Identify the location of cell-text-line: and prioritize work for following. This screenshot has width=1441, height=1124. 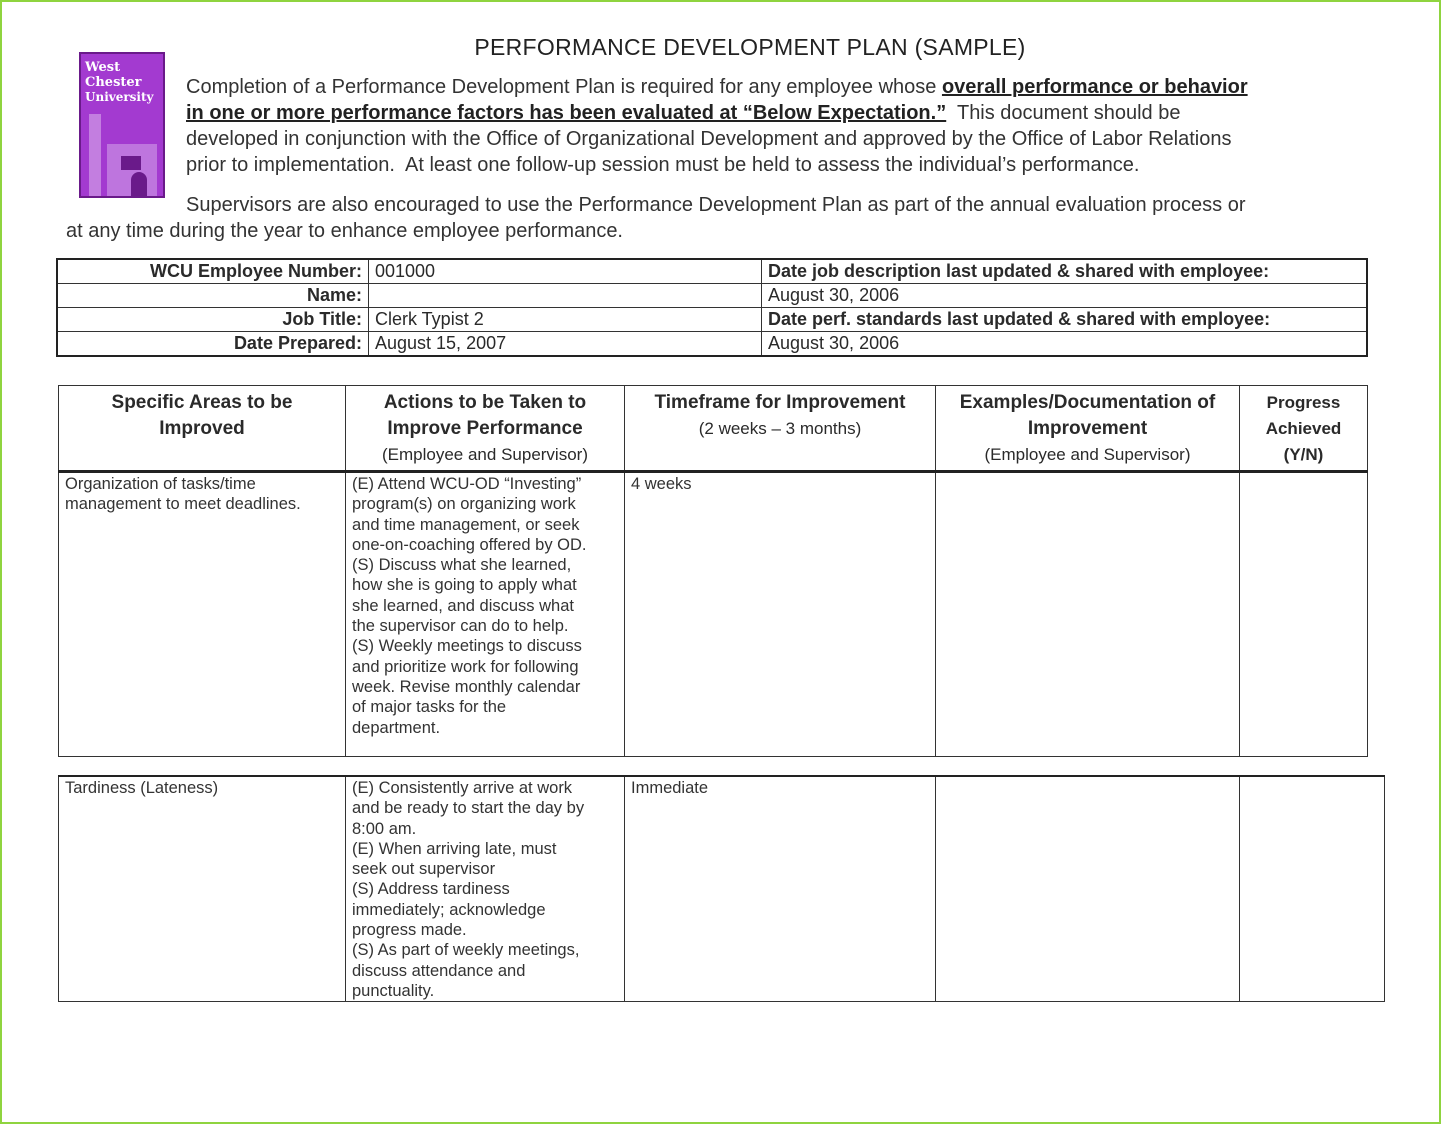
(465, 666).